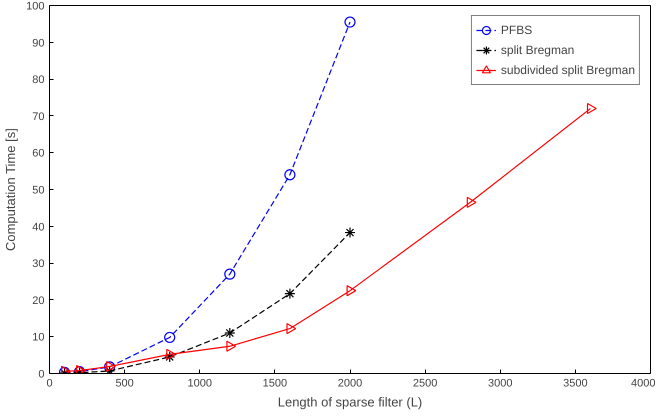 The height and width of the screenshot is (419, 663). Describe the element at coordinates (537, 50) in the screenshot. I see `legend-label: split Bregman` at that location.